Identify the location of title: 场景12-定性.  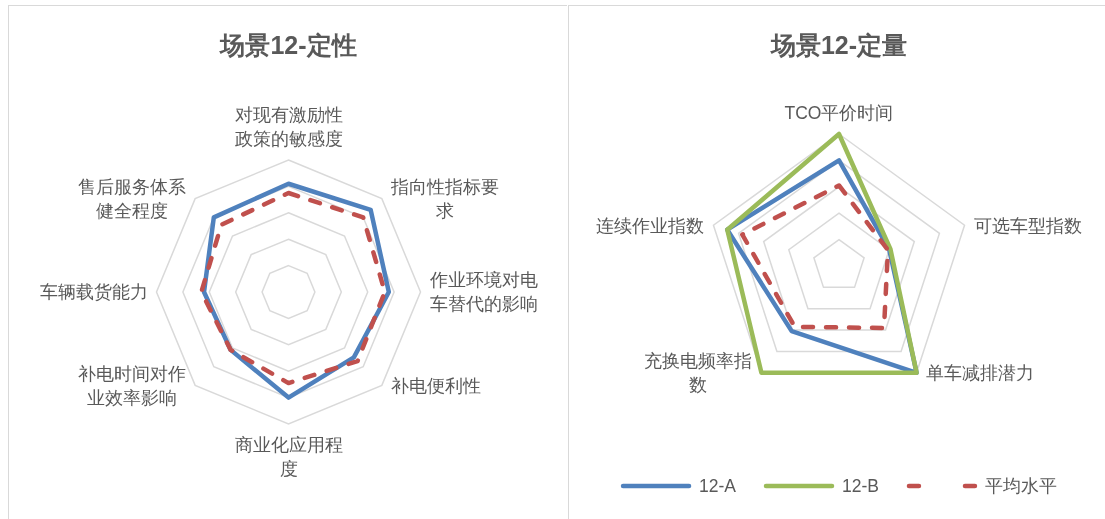
(288, 45).